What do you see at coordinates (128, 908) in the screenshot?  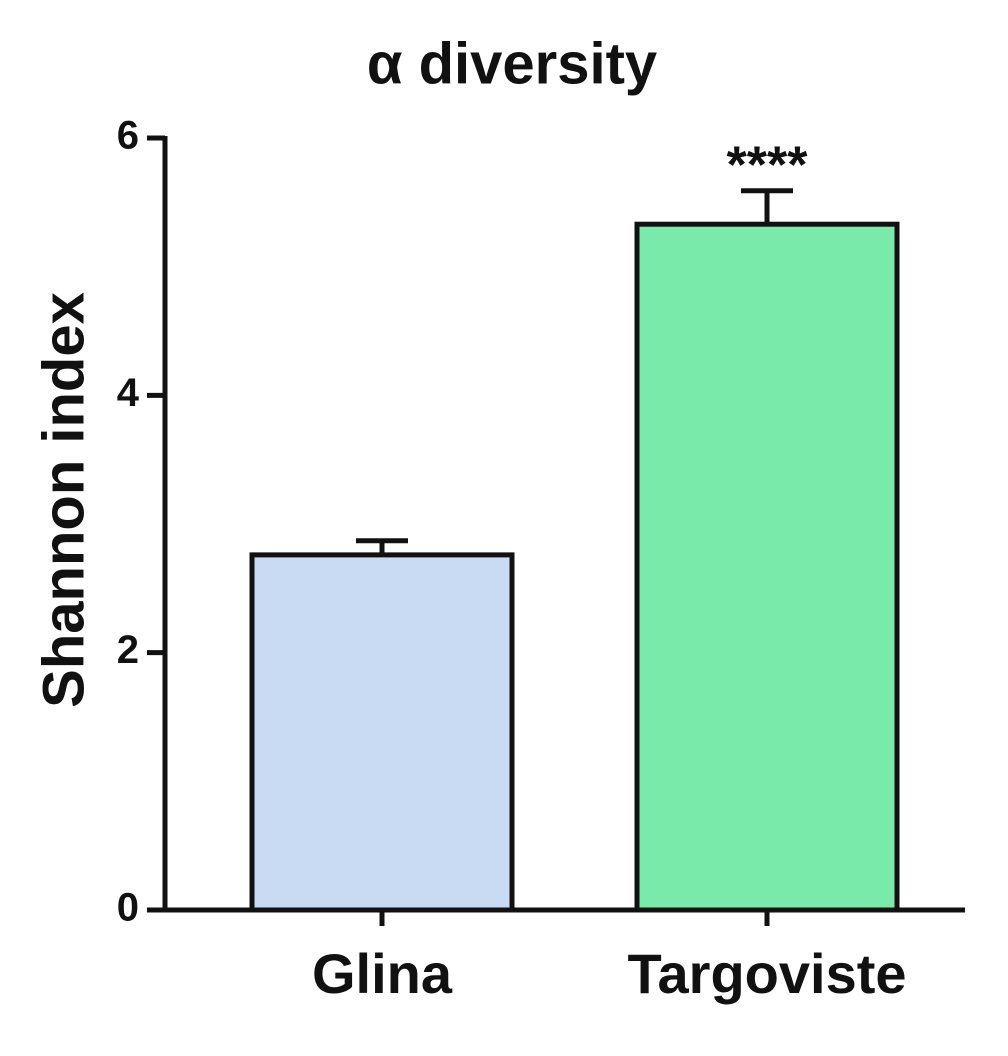 I see `y-tick-label: 0` at bounding box center [128, 908].